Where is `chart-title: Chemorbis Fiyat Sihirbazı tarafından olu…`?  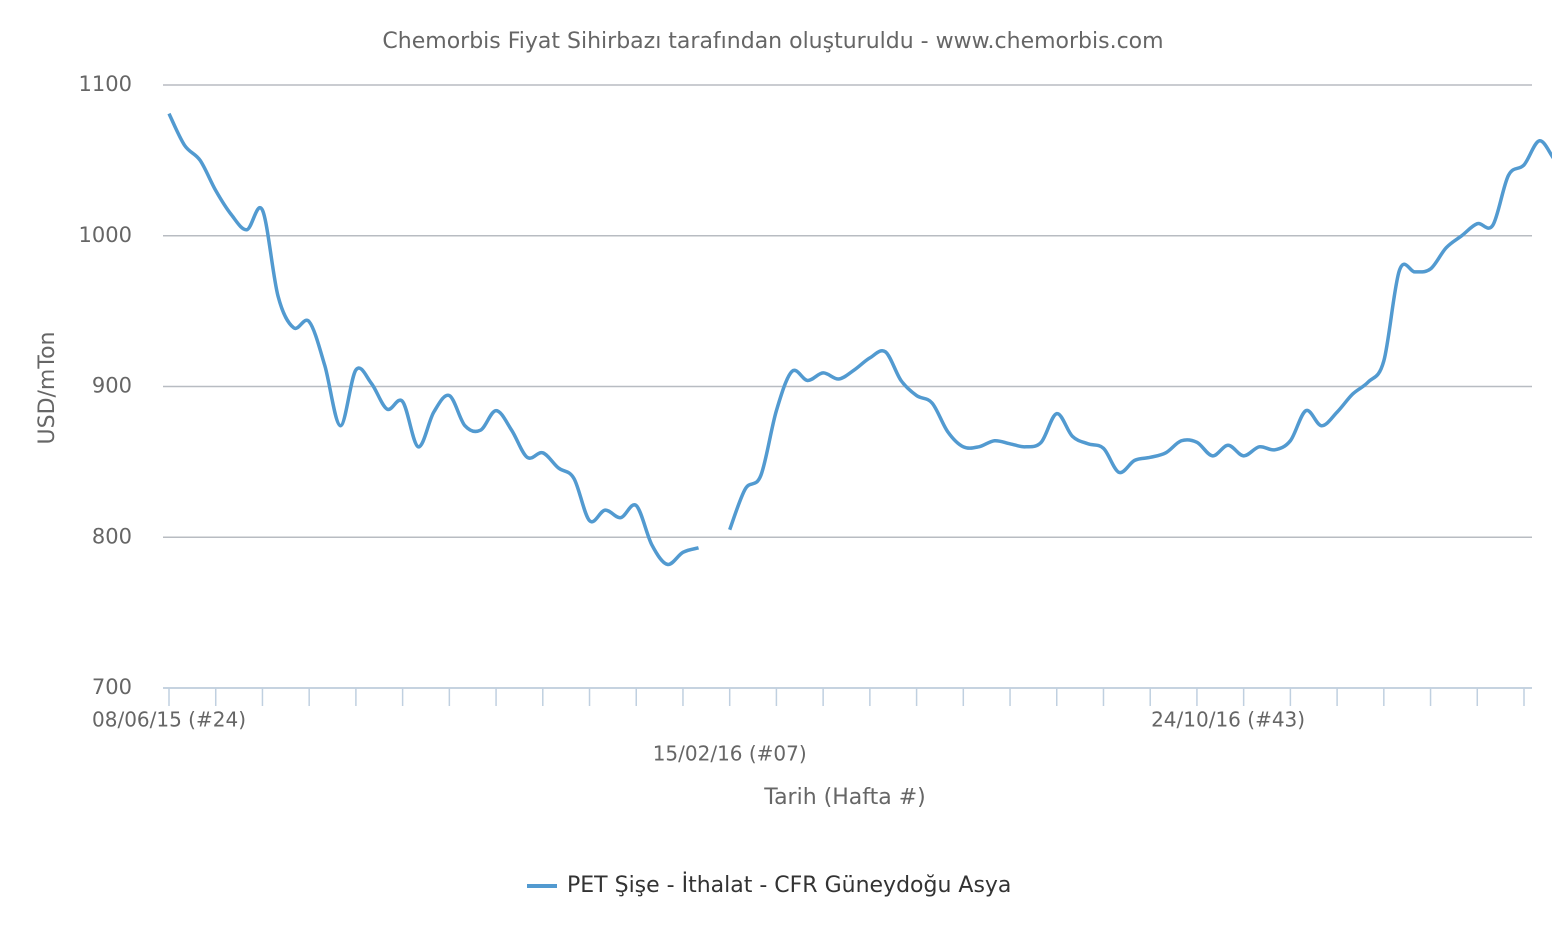
chart-title: Chemorbis Fiyat Sihirbazı tarafından olu… is located at coordinates (772, 41).